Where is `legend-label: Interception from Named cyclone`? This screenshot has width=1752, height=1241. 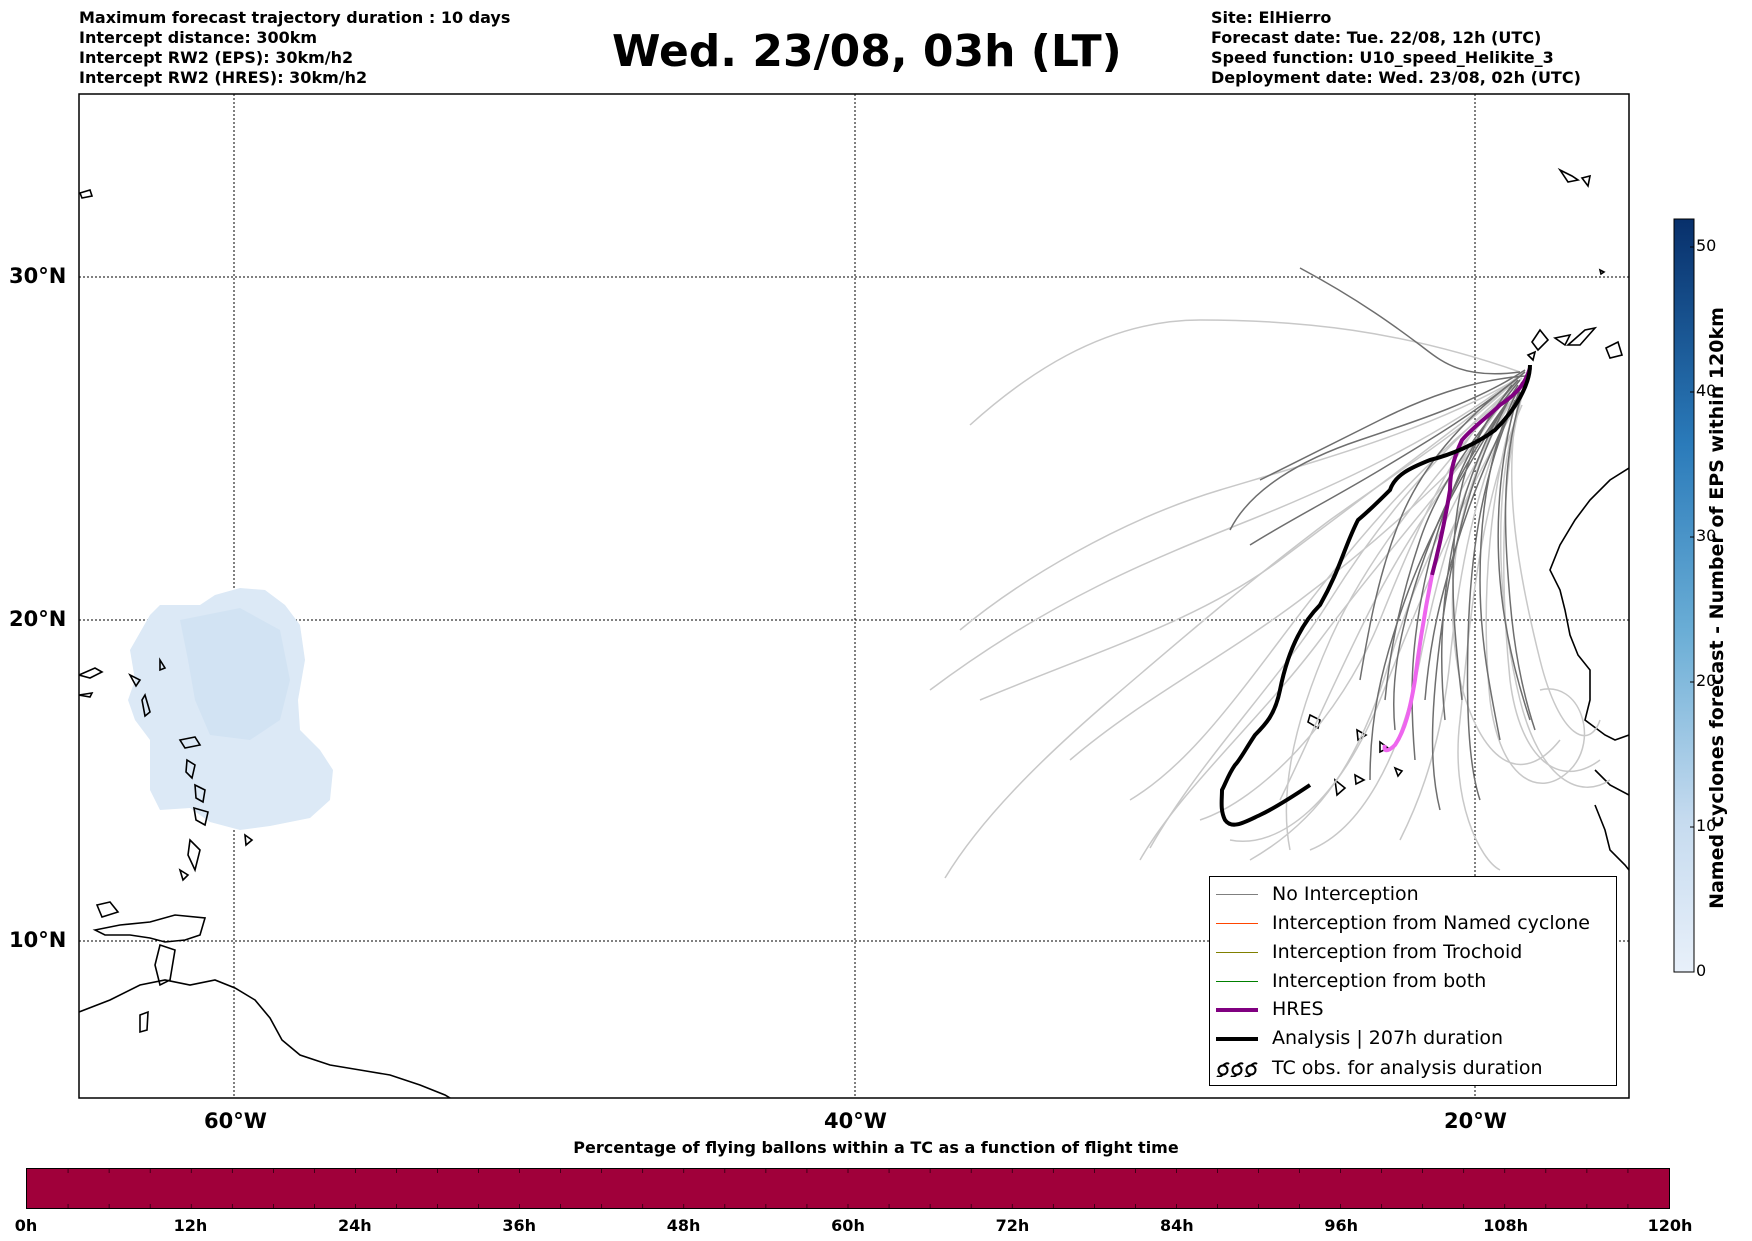
legend-label: Interception from Named cyclone is located at coordinates (1431, 923).